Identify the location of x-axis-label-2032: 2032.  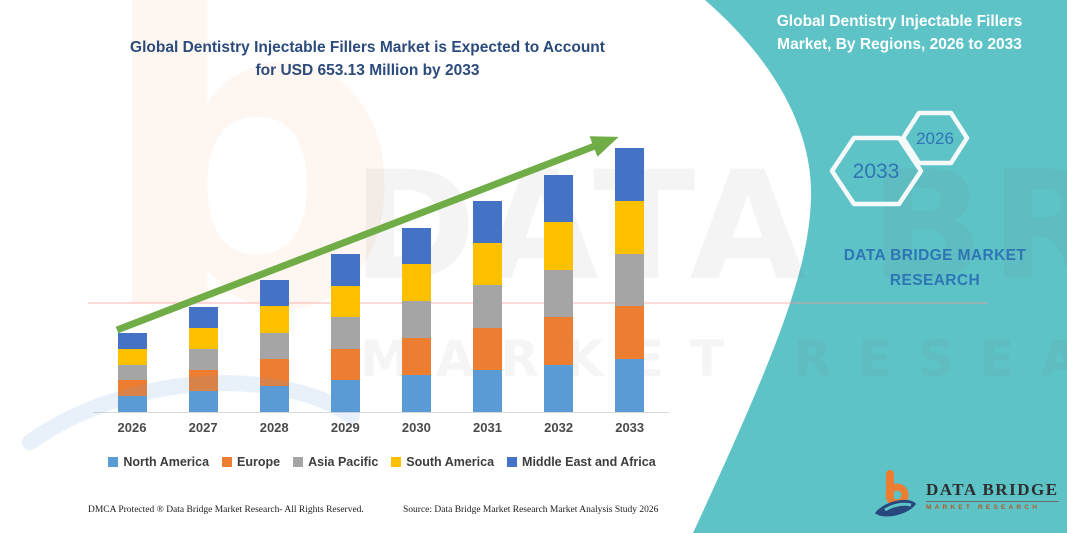
(559, 427).